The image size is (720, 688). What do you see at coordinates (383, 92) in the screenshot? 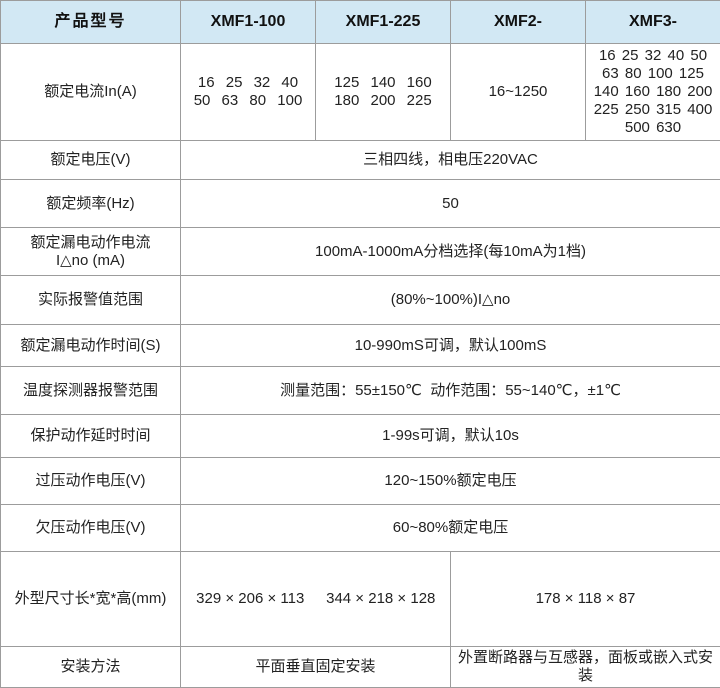
I see `rated-current-xmf1-225: 125 140 160 180 200 225` at bounding box center [383, 92].